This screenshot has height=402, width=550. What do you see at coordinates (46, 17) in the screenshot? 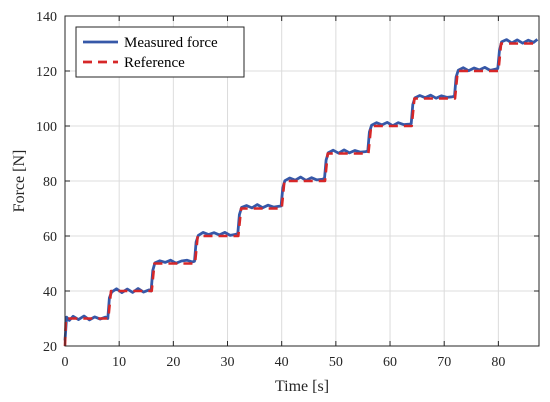
I see `y-tick-label: 140` at bounding box center [46, 17].